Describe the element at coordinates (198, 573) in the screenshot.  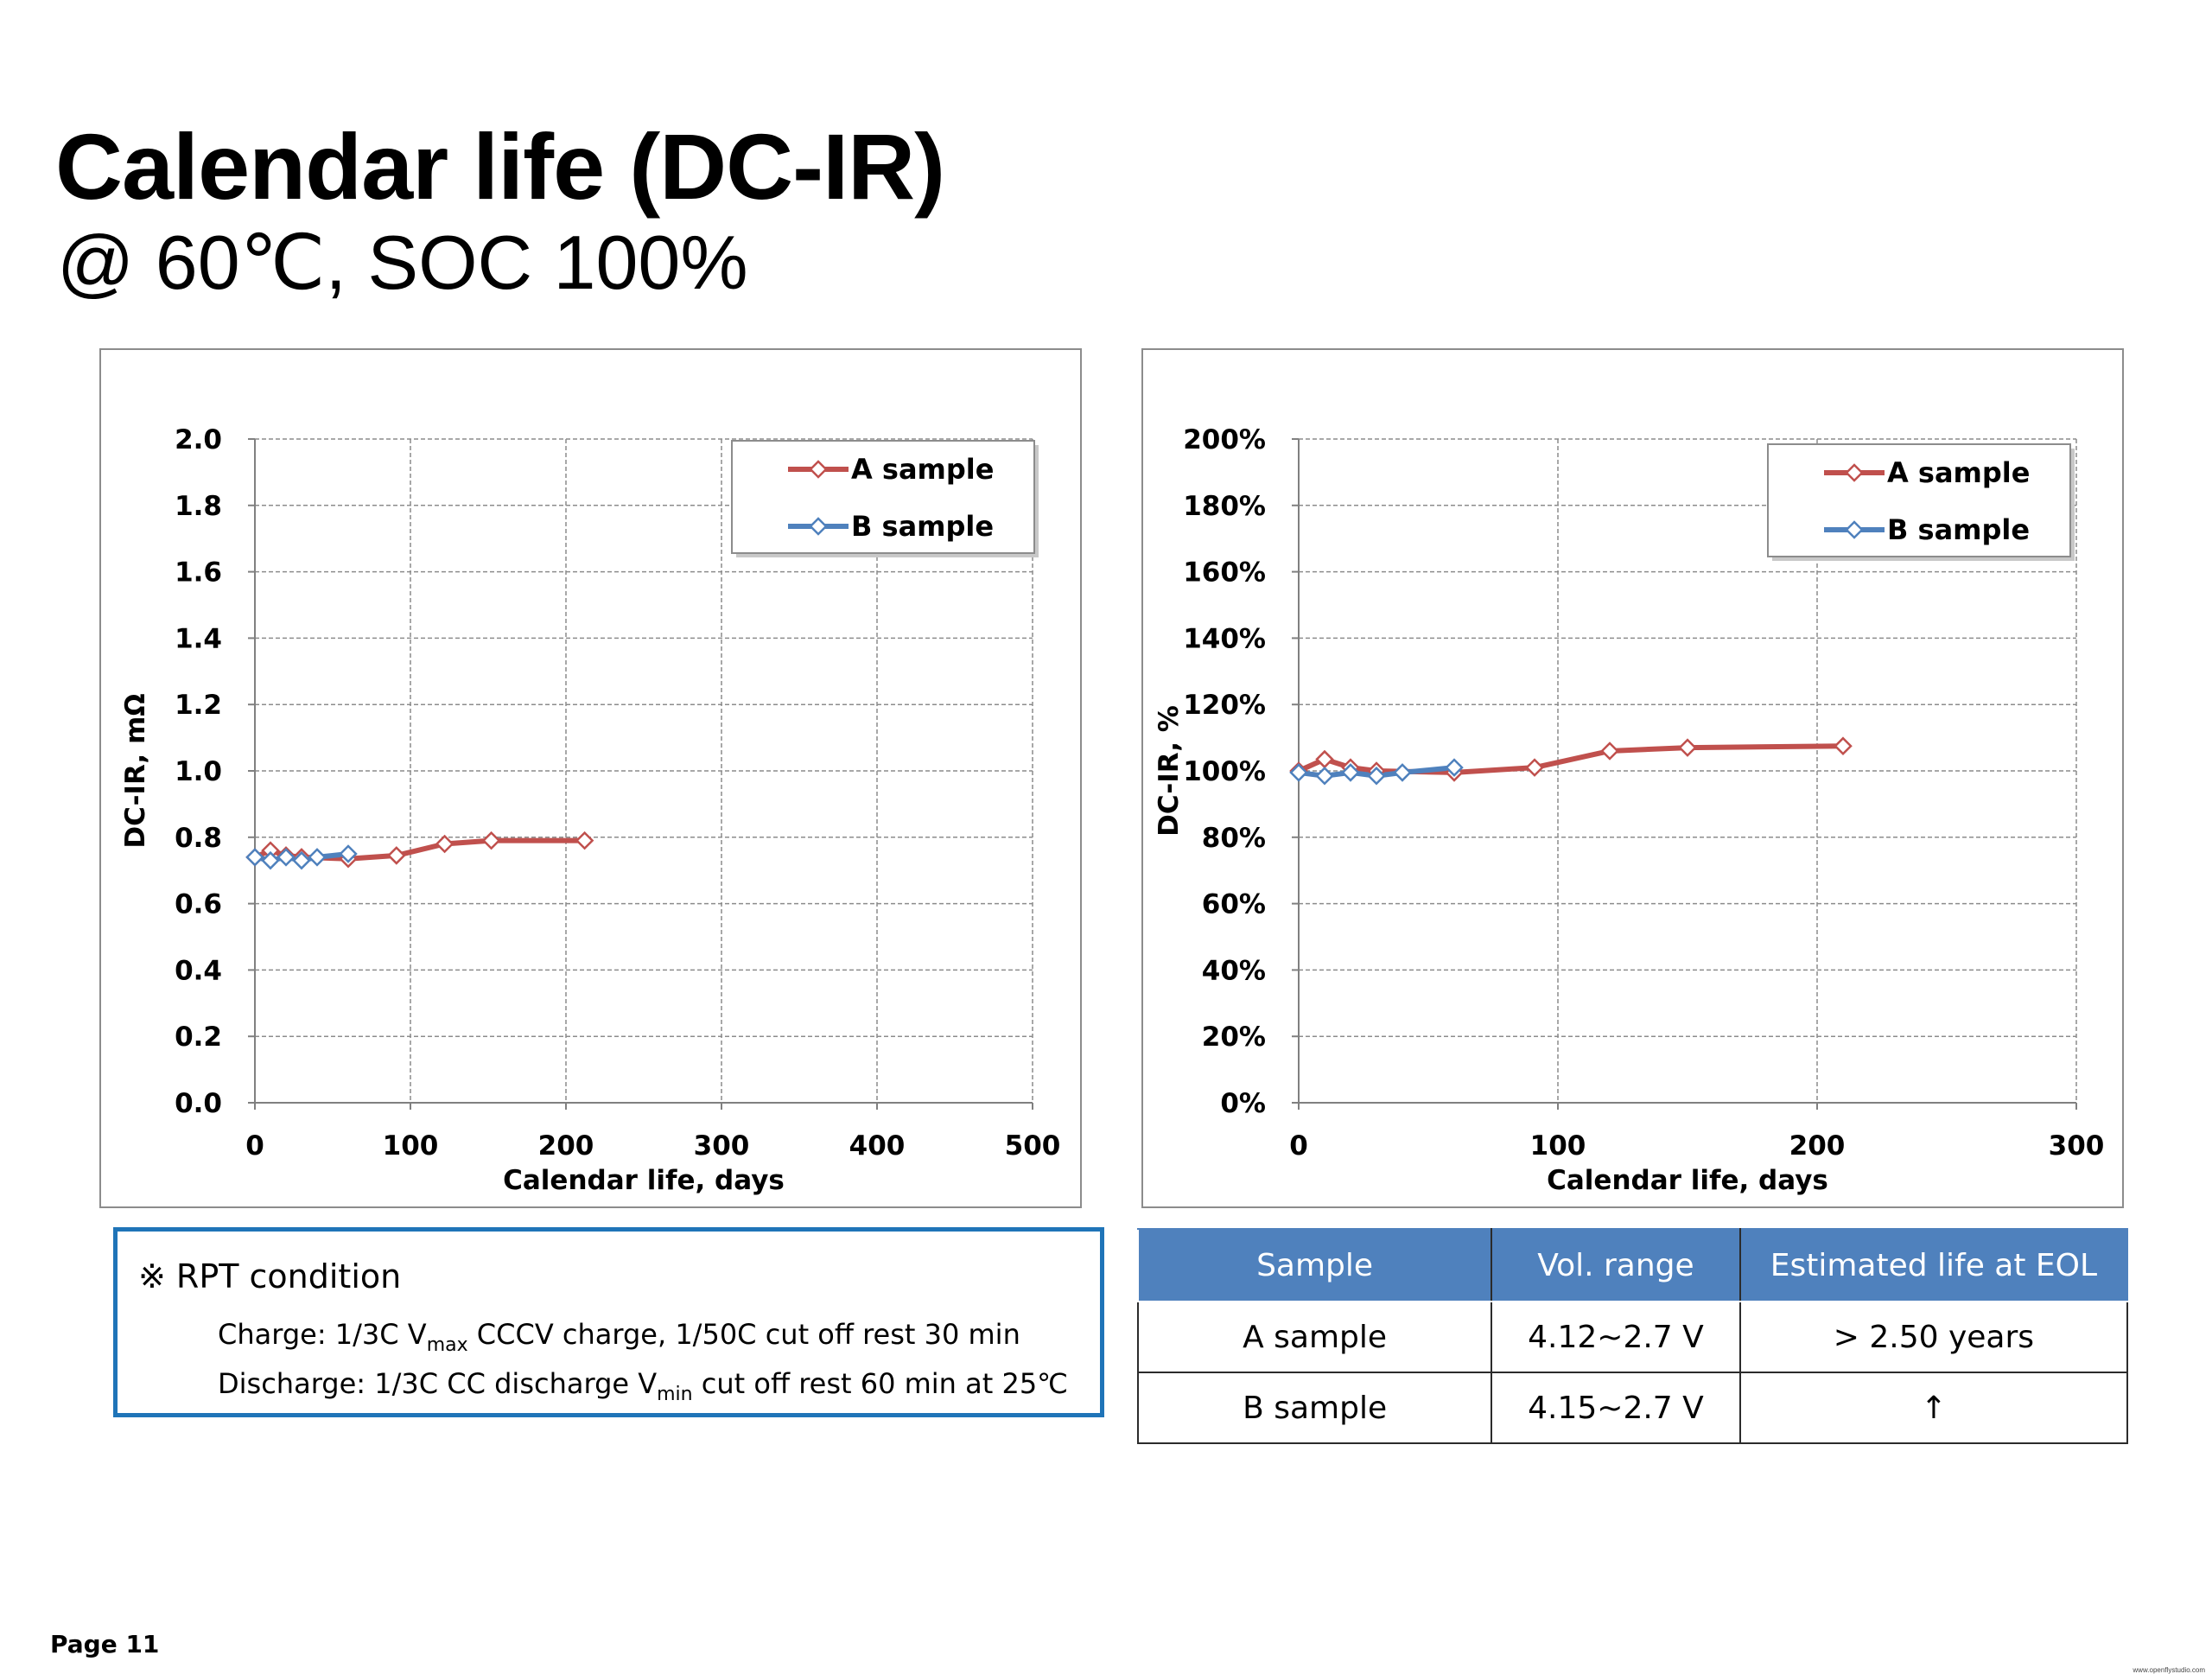
I see `y-tick-label: 1.6` at that location.